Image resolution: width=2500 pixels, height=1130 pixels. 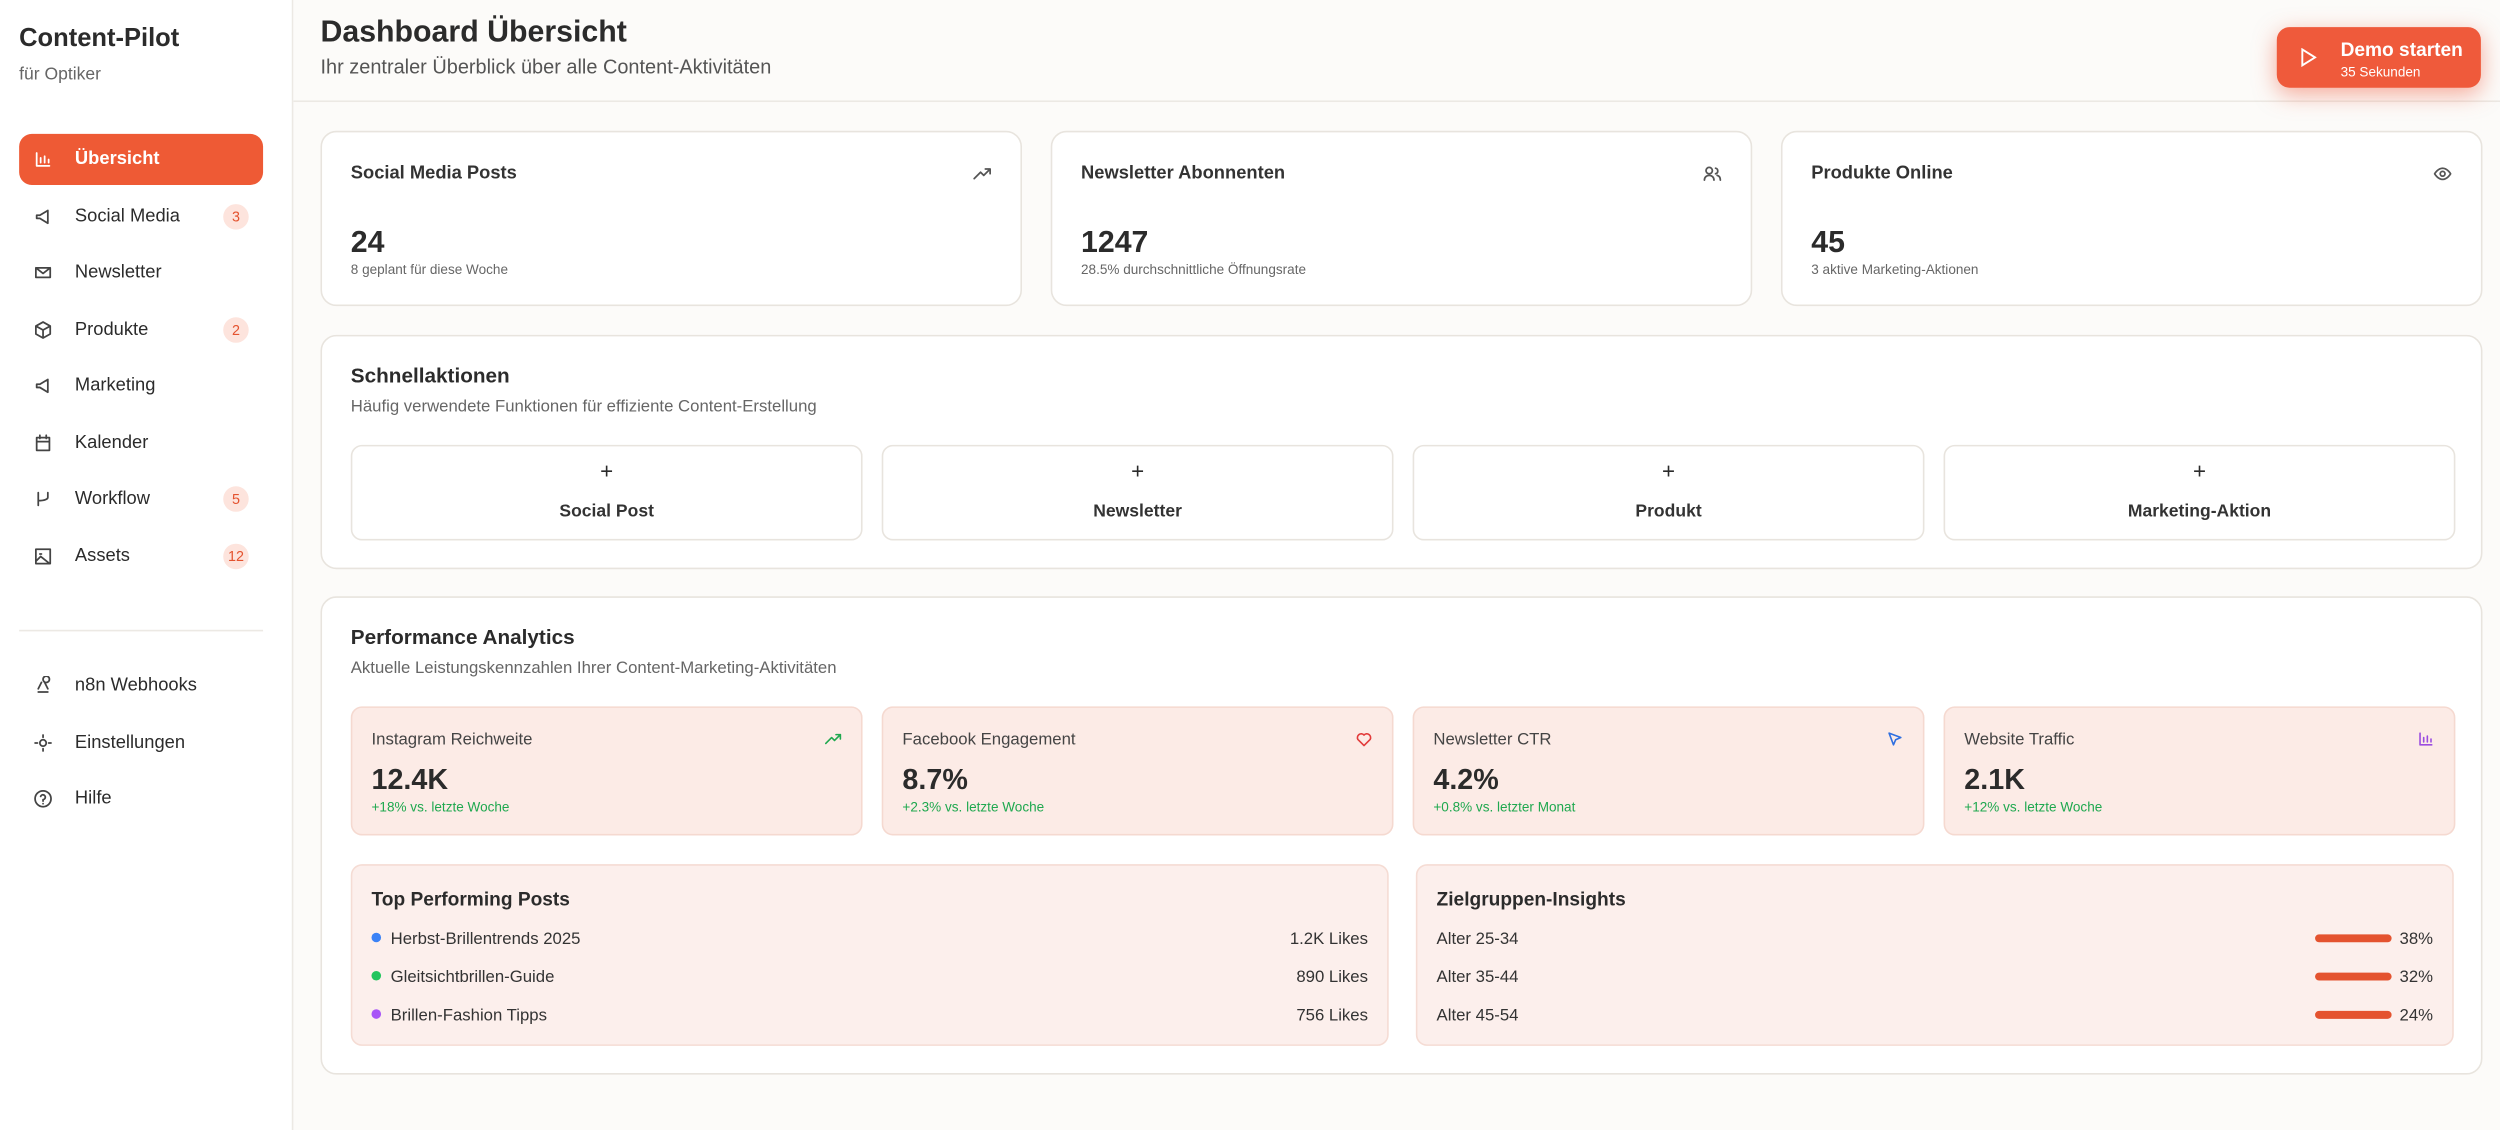 What do you see at coordinates (2380, 71) in the screenshot?
I see `demo-sub: 35 Sekunden` at bounding box center [2380, 71].